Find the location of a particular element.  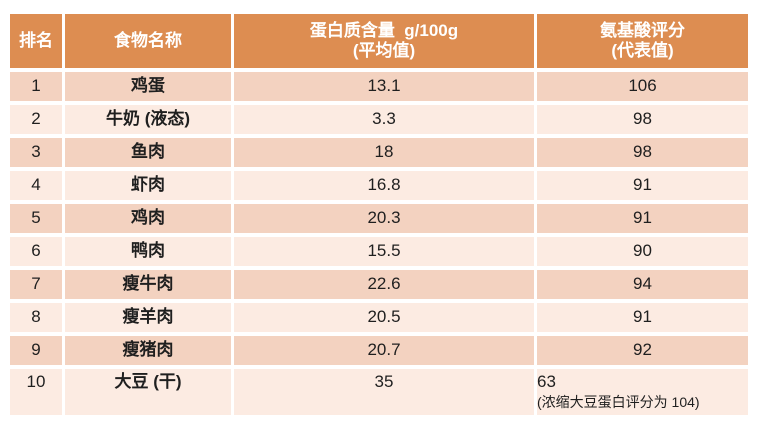

rank-cell: 4 is located at coordinates (36, 185).